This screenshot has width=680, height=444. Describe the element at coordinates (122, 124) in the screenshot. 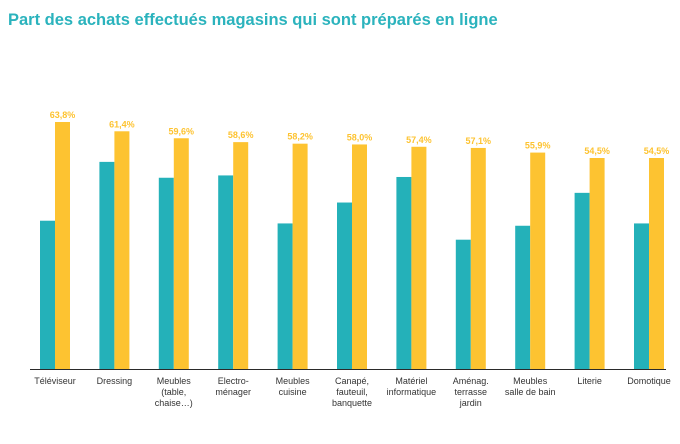

I see `data-label: 61,4%` at that location.